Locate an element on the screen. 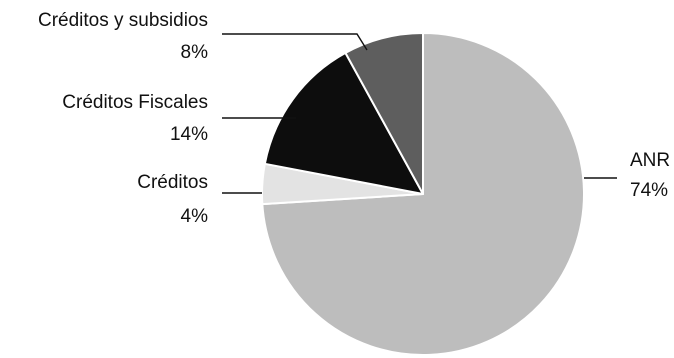 The image size is (674, 358). slice-percent-anr: 74% is located at coordinates (649, 190).